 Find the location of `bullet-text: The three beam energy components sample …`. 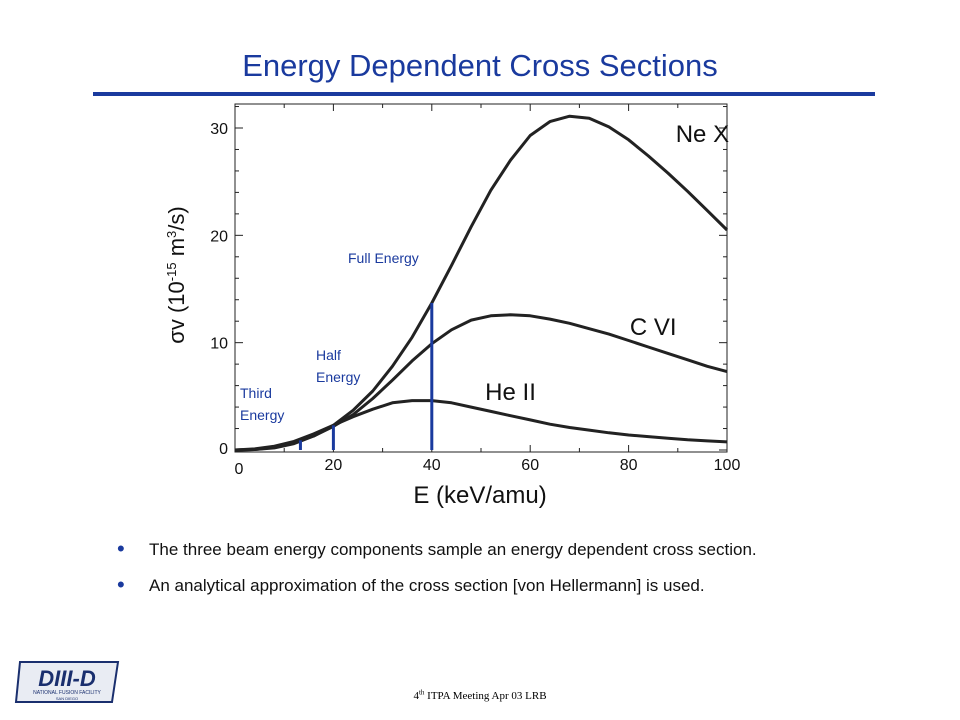

bullet-text: The three beam energy components sample … is located at coordinates (453, 549).